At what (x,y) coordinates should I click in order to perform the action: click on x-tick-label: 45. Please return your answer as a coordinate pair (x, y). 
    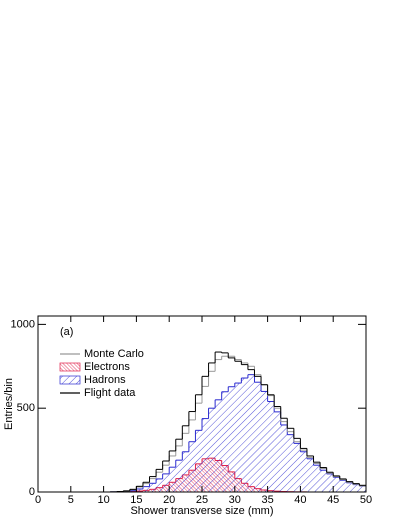
    Looking at the image, I should click on (333, 500).